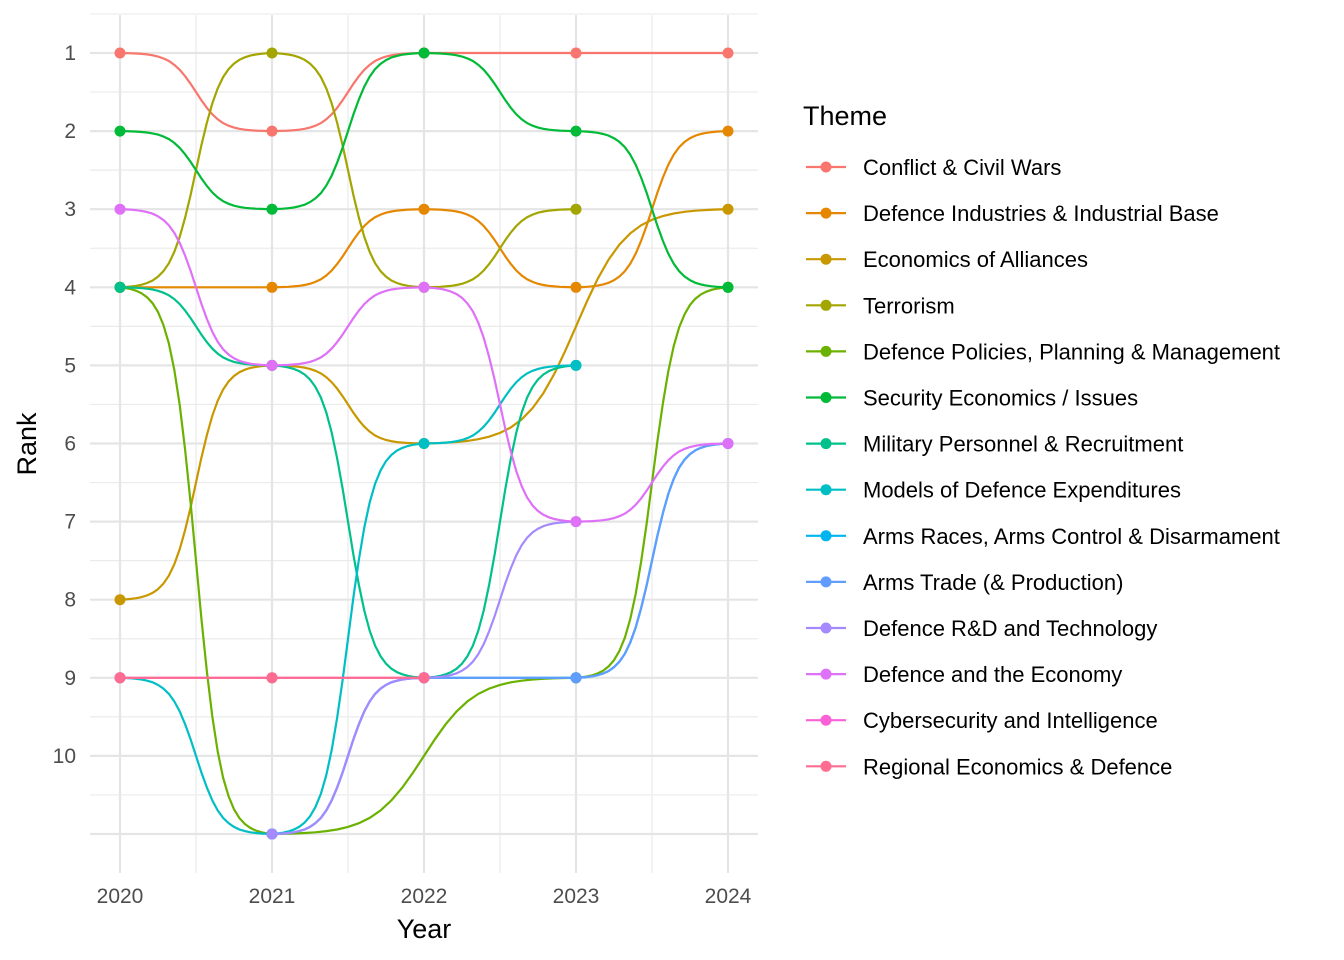  Describe the element at coordinates (728, 896) in the screenshot. I see `x-tick-label: 2024` at that location.